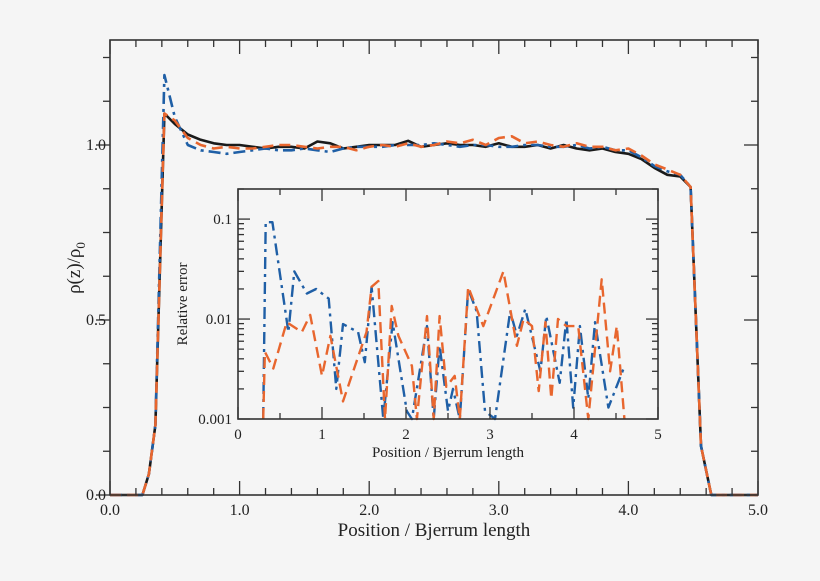  What do you see at coordinates (444, 345) in the screenshot?
I see `inset-series-dashed-line` at bounding box center [444, 345].